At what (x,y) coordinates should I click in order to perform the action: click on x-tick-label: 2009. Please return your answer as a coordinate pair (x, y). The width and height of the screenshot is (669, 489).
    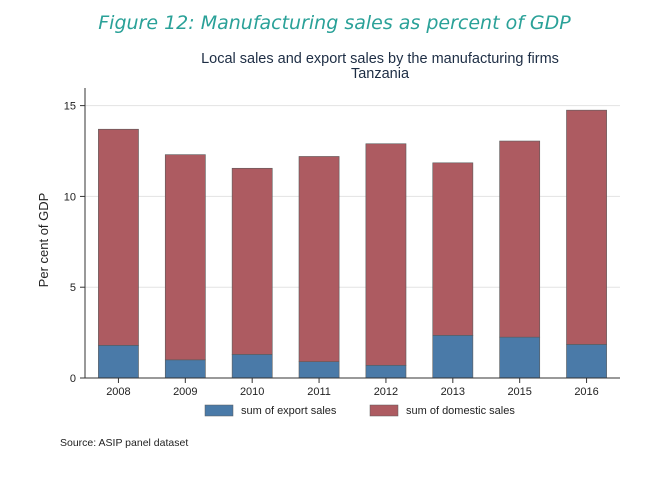
    Looking at the image, I should click on (185, 392).